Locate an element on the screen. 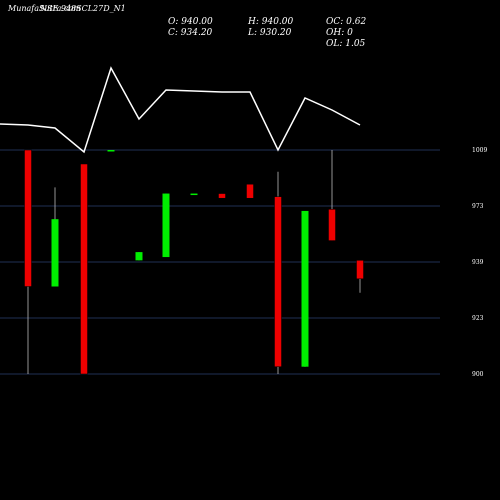 The height and width of the screenshot is (500, 500). ohlc-open: O: 940.00 is located at coordinates (190, 22).